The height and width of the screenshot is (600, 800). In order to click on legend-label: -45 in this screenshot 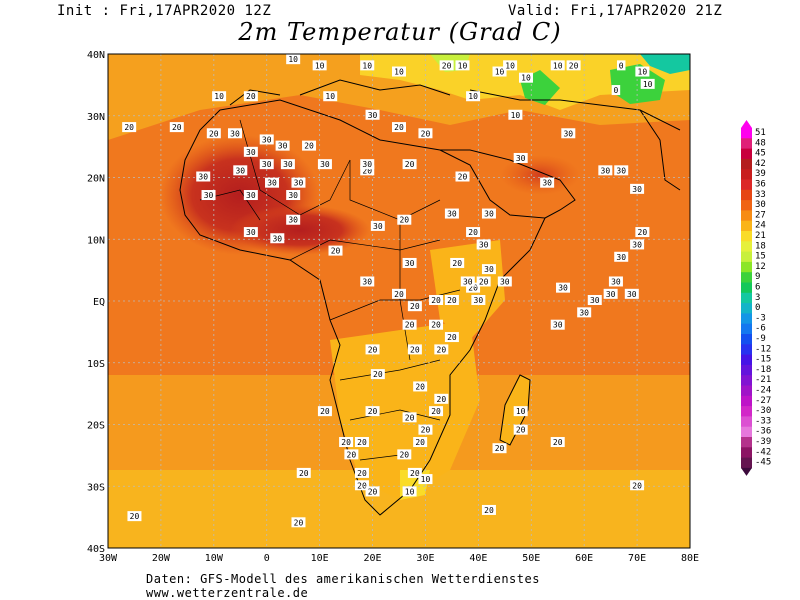, I will do `click(763, 463)`.